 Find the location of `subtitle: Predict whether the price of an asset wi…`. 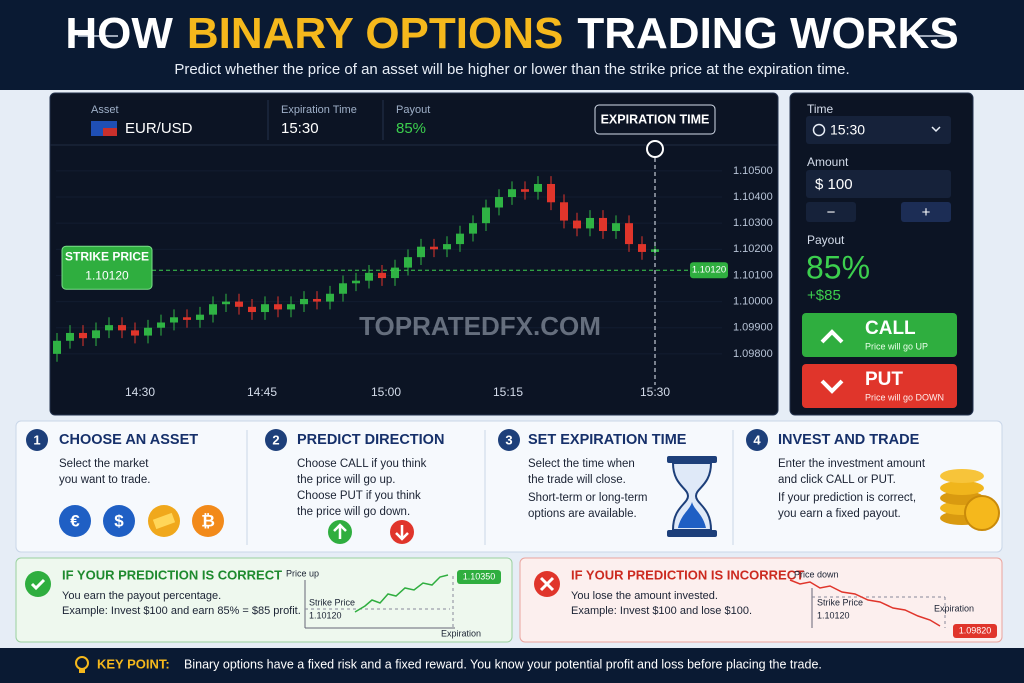

subtitle: Predict whether the price of an asset wi… is located at coordinates (511, 69).